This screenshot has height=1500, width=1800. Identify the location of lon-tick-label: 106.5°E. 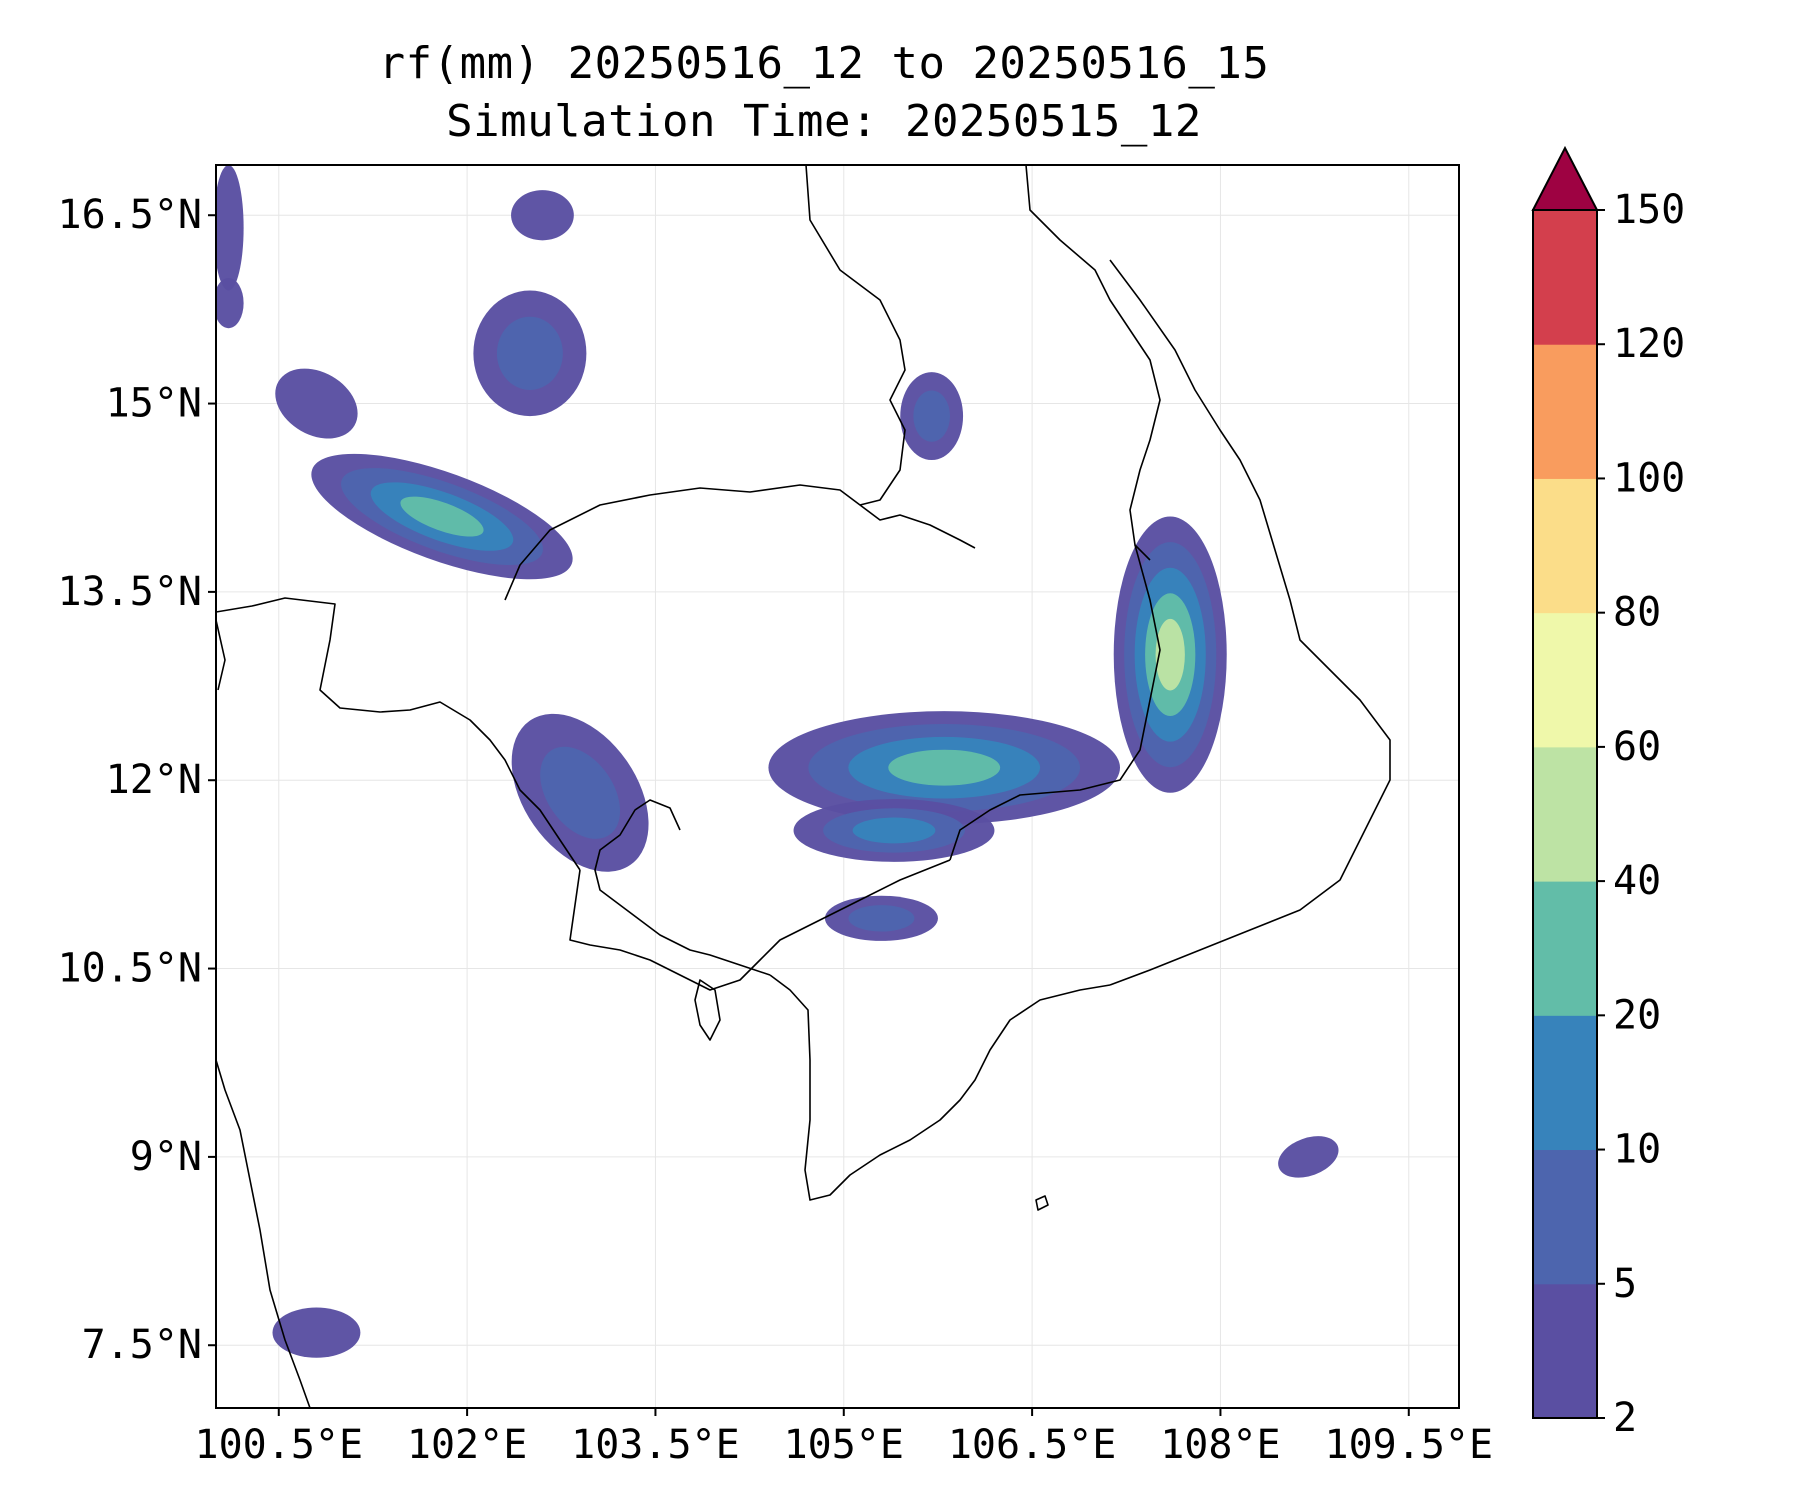
(1032, 1445).